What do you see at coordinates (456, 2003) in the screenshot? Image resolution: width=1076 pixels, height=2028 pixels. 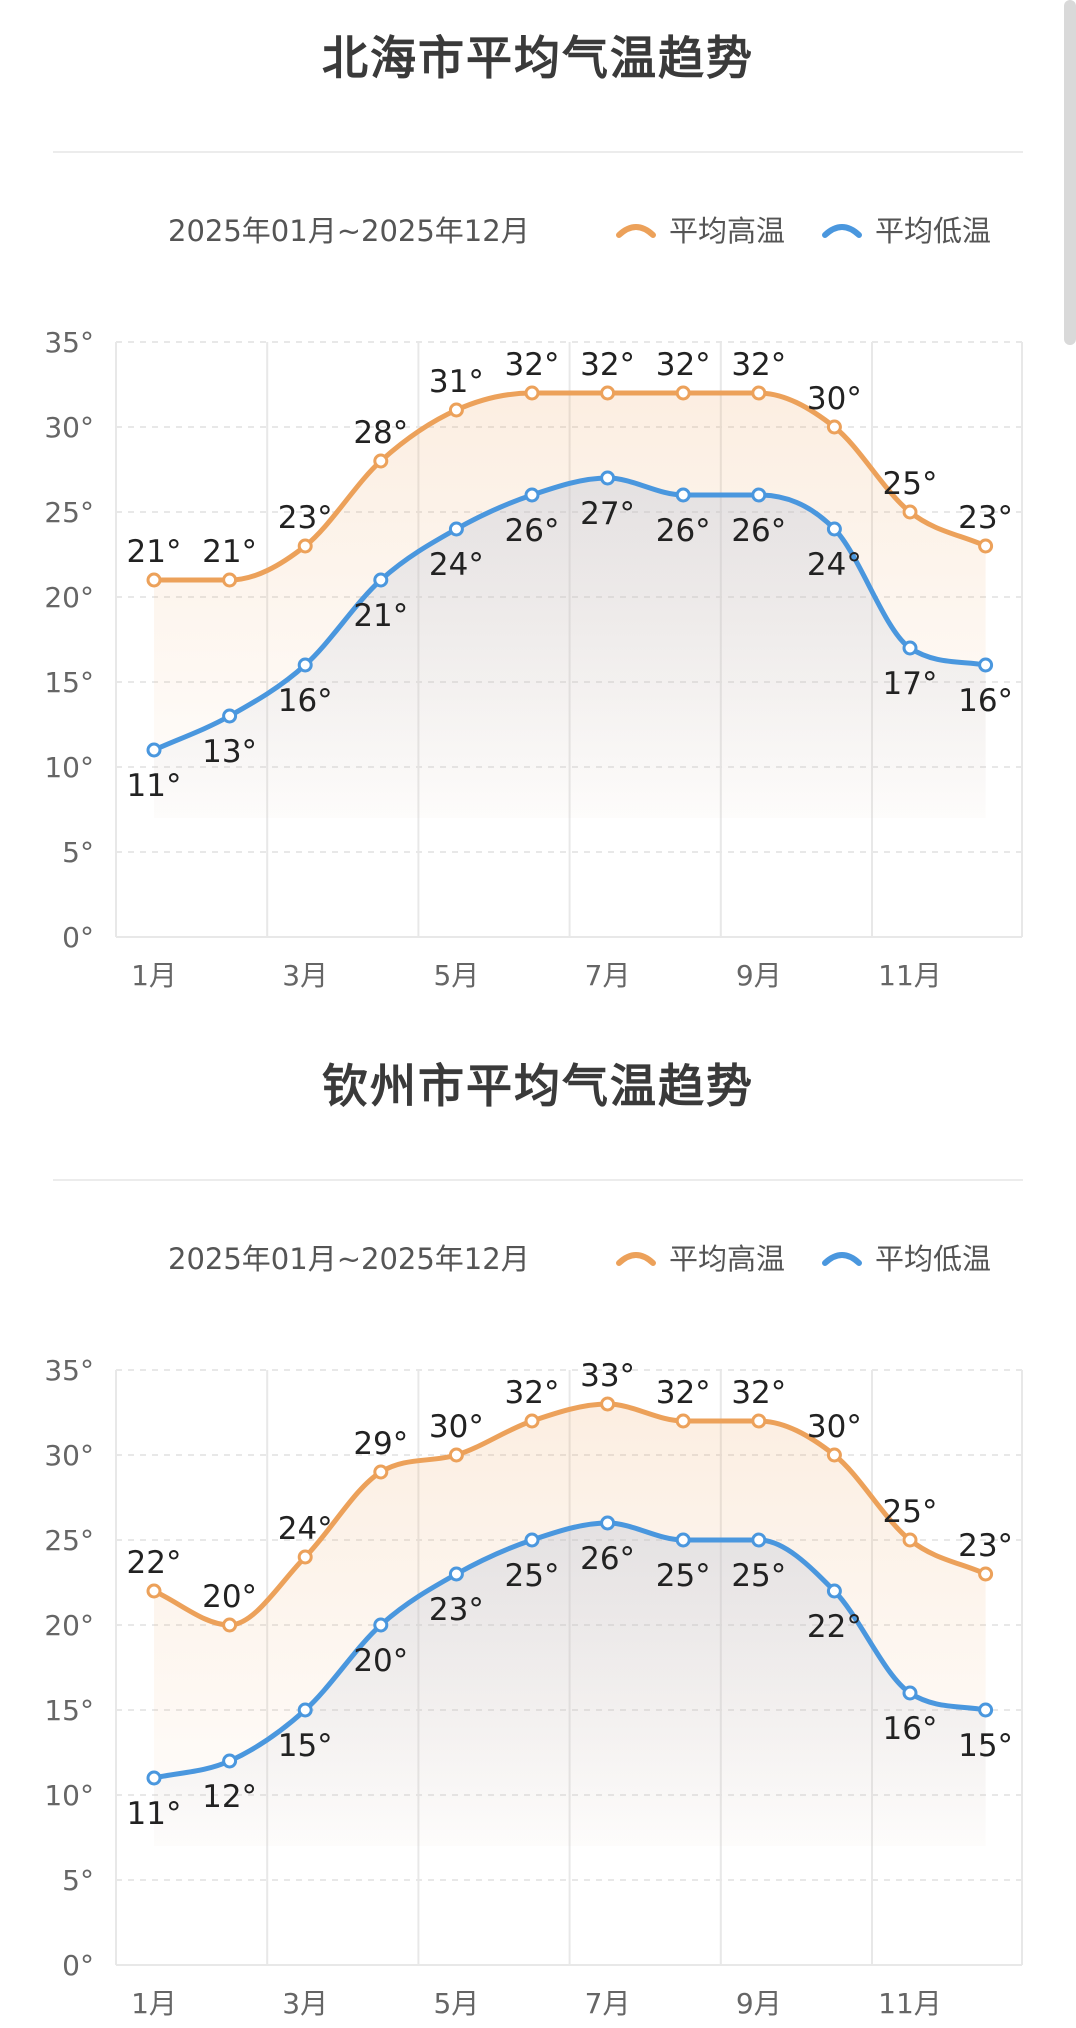 I see `x-tick-label: 5月` at bounding box center [456, 2003].